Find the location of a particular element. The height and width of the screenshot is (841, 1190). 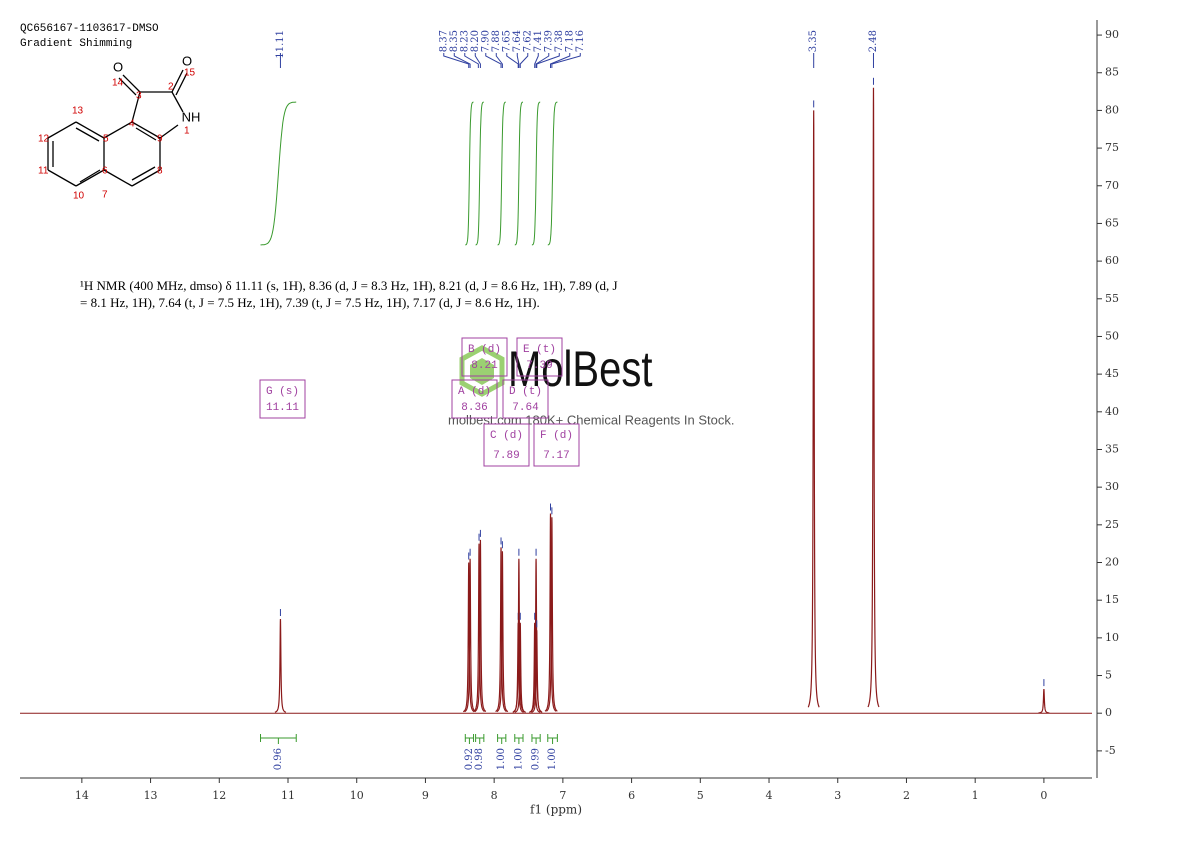

multiplet-shift: 8.36 is located at coordinates (474, 408).